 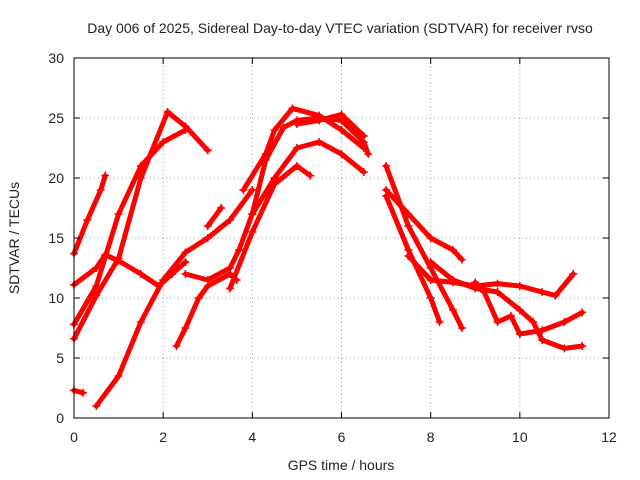 I want to click on y-tick-label: 5, so click(x=60, y=358).